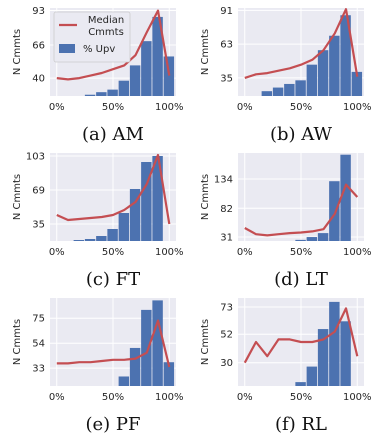 The height and width of the screenshot is (438, 380). I want to click on y-tick-label: 40, so click(38, 79).